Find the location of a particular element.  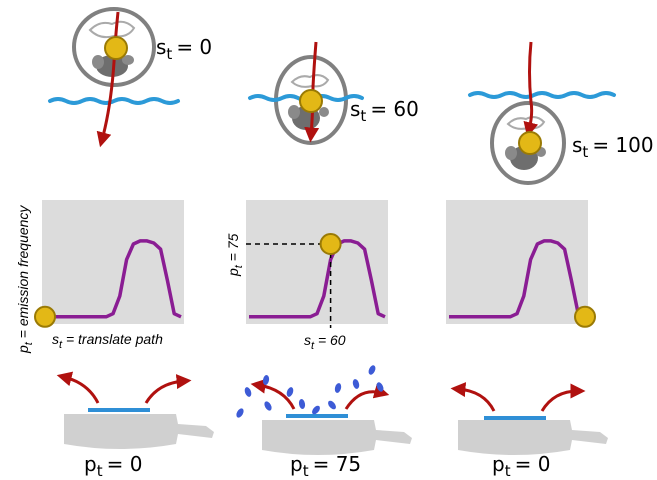

top-panel-1: st = 0 is located at coordinates (130, 77).